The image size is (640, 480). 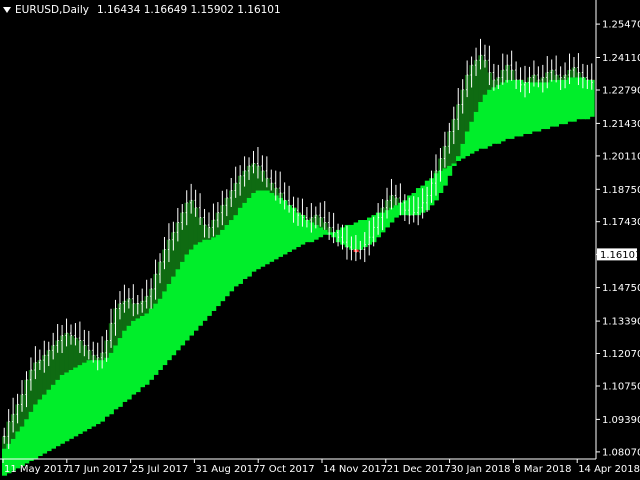 I want to click on current-price-box, so click(x=617, y=254).